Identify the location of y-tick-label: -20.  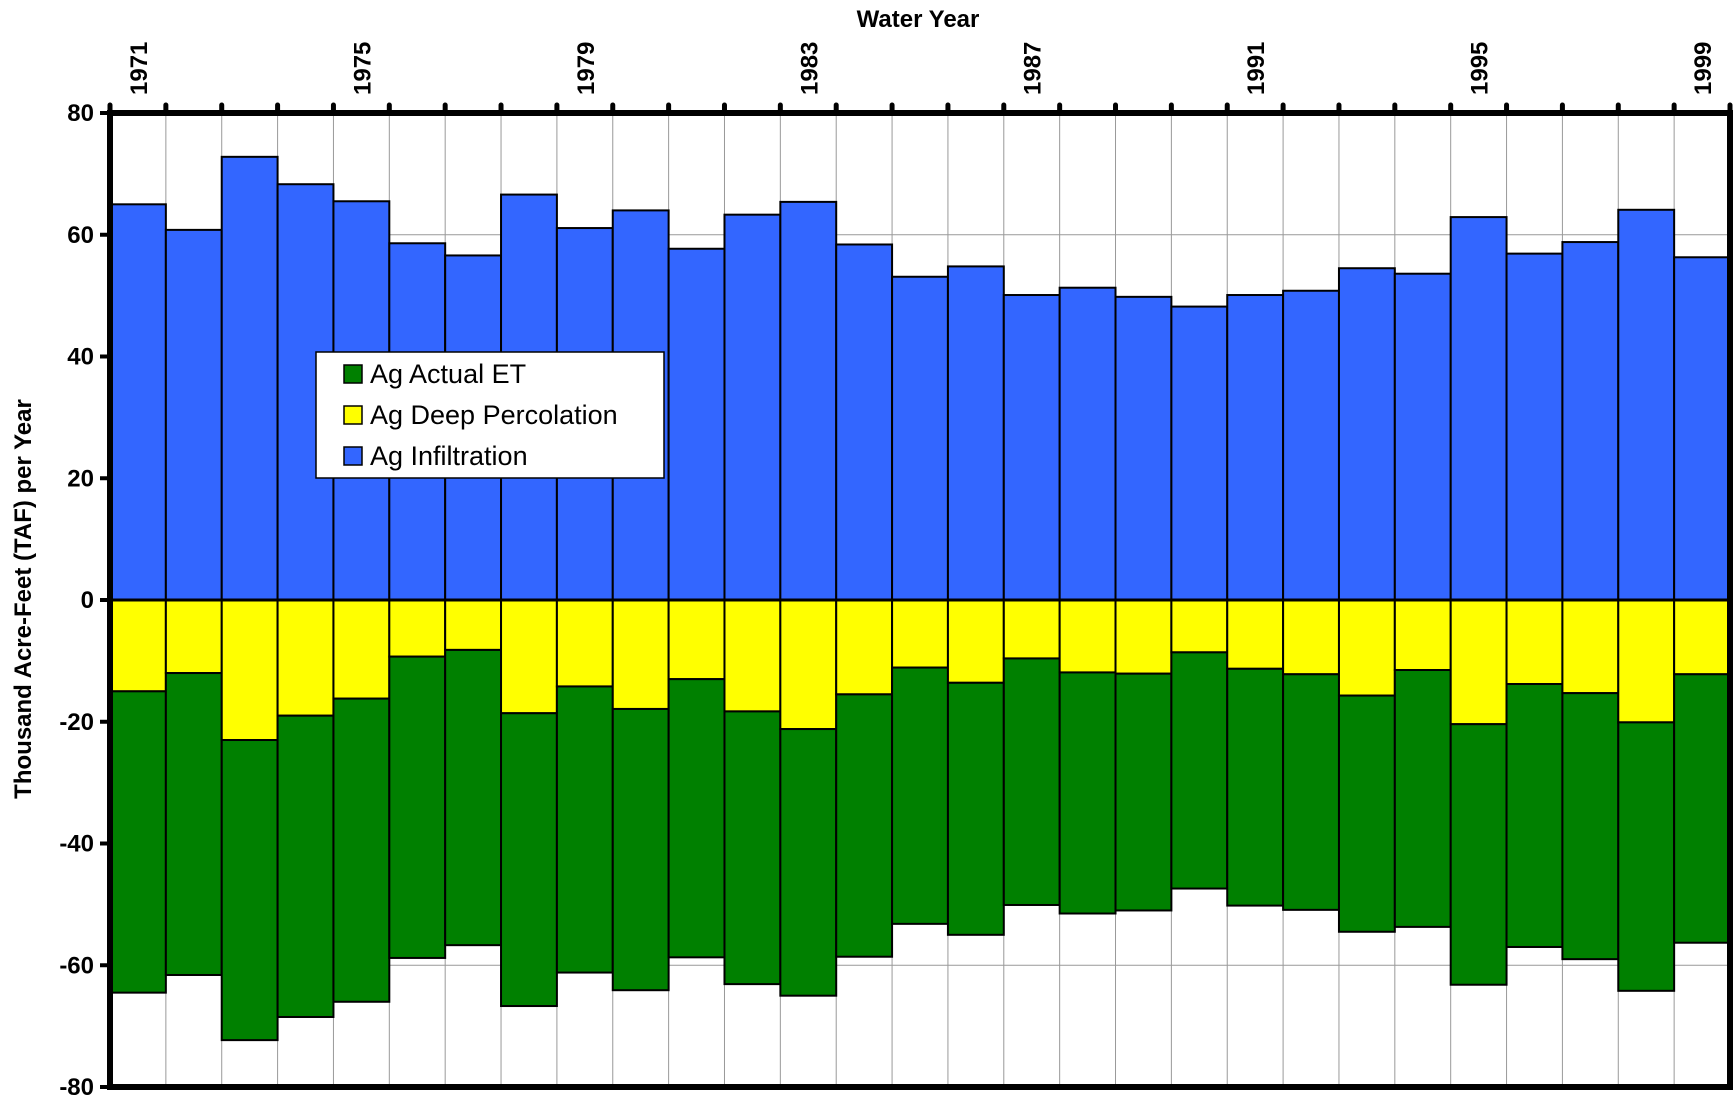
(76, 722).